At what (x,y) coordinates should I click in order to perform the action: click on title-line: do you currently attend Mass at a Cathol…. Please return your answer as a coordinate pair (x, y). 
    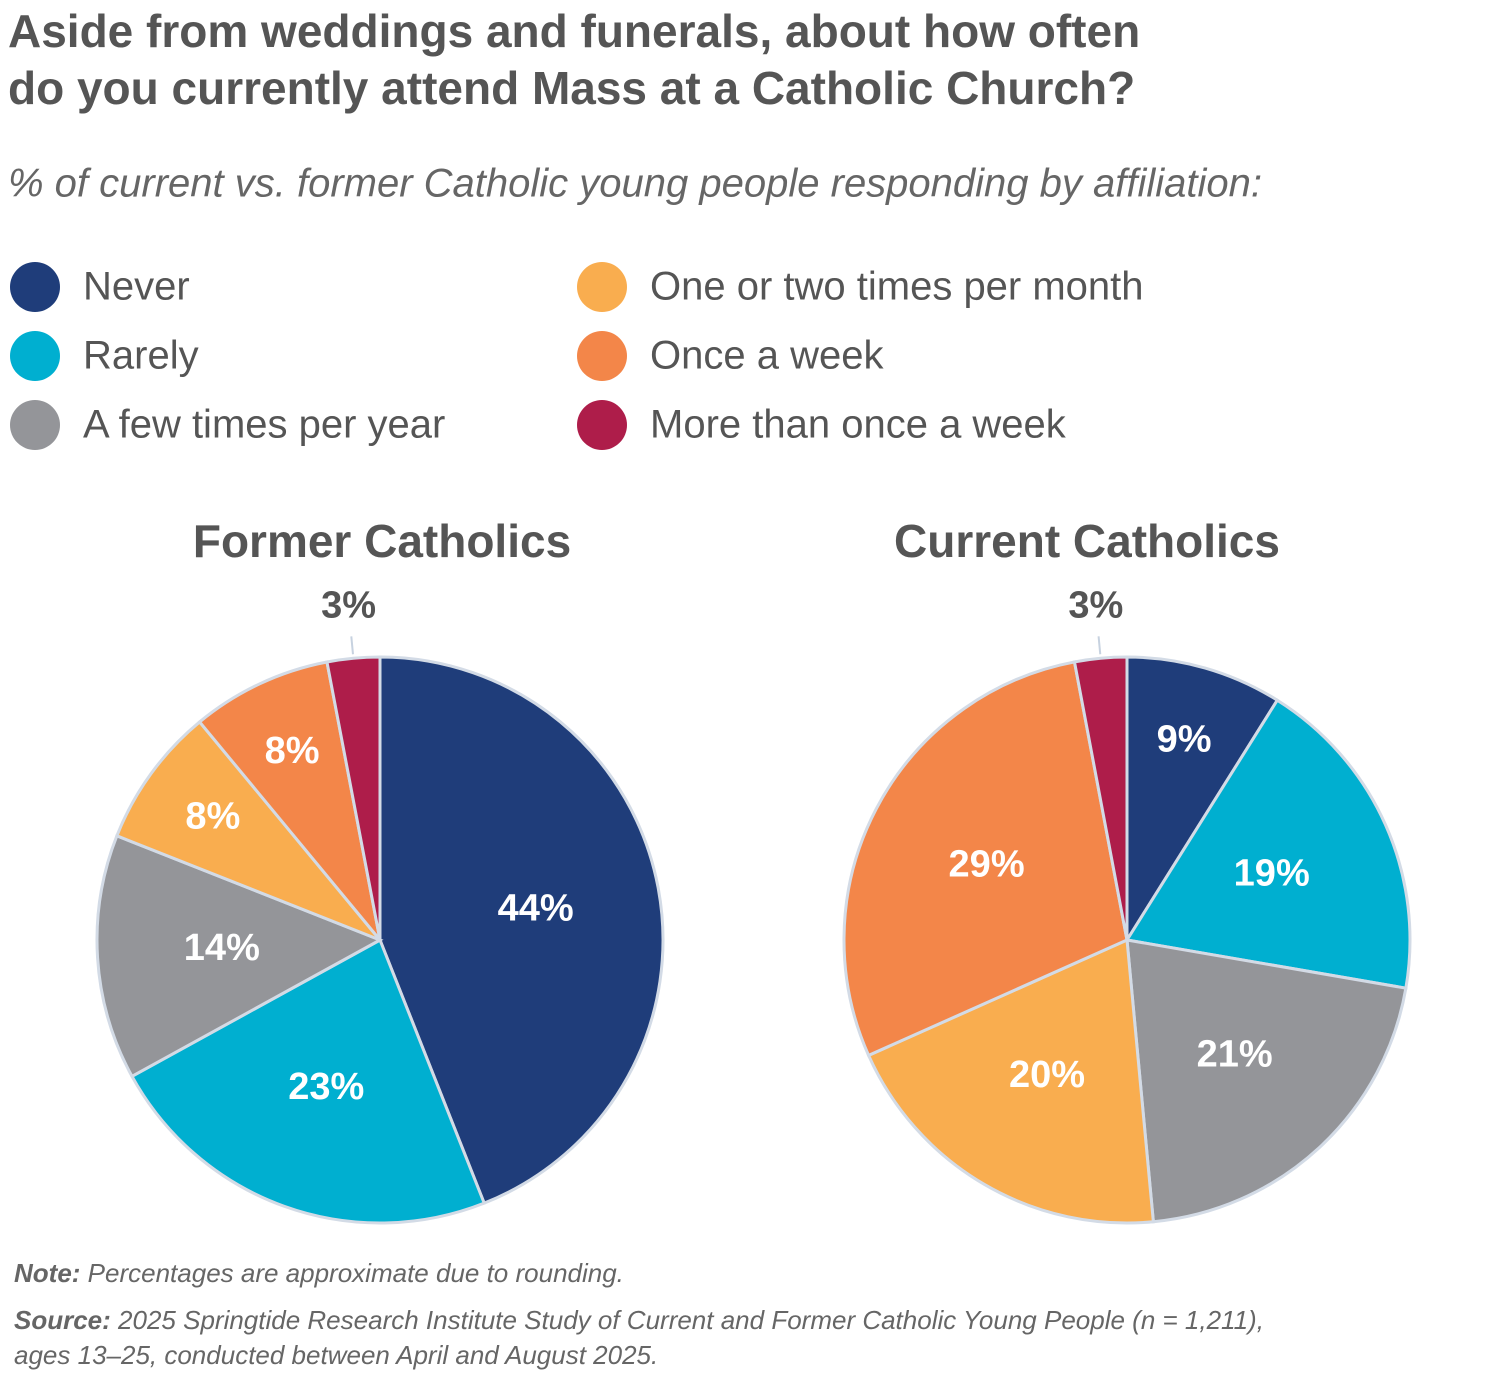
    Looking at the image, I should click on (571, 88).